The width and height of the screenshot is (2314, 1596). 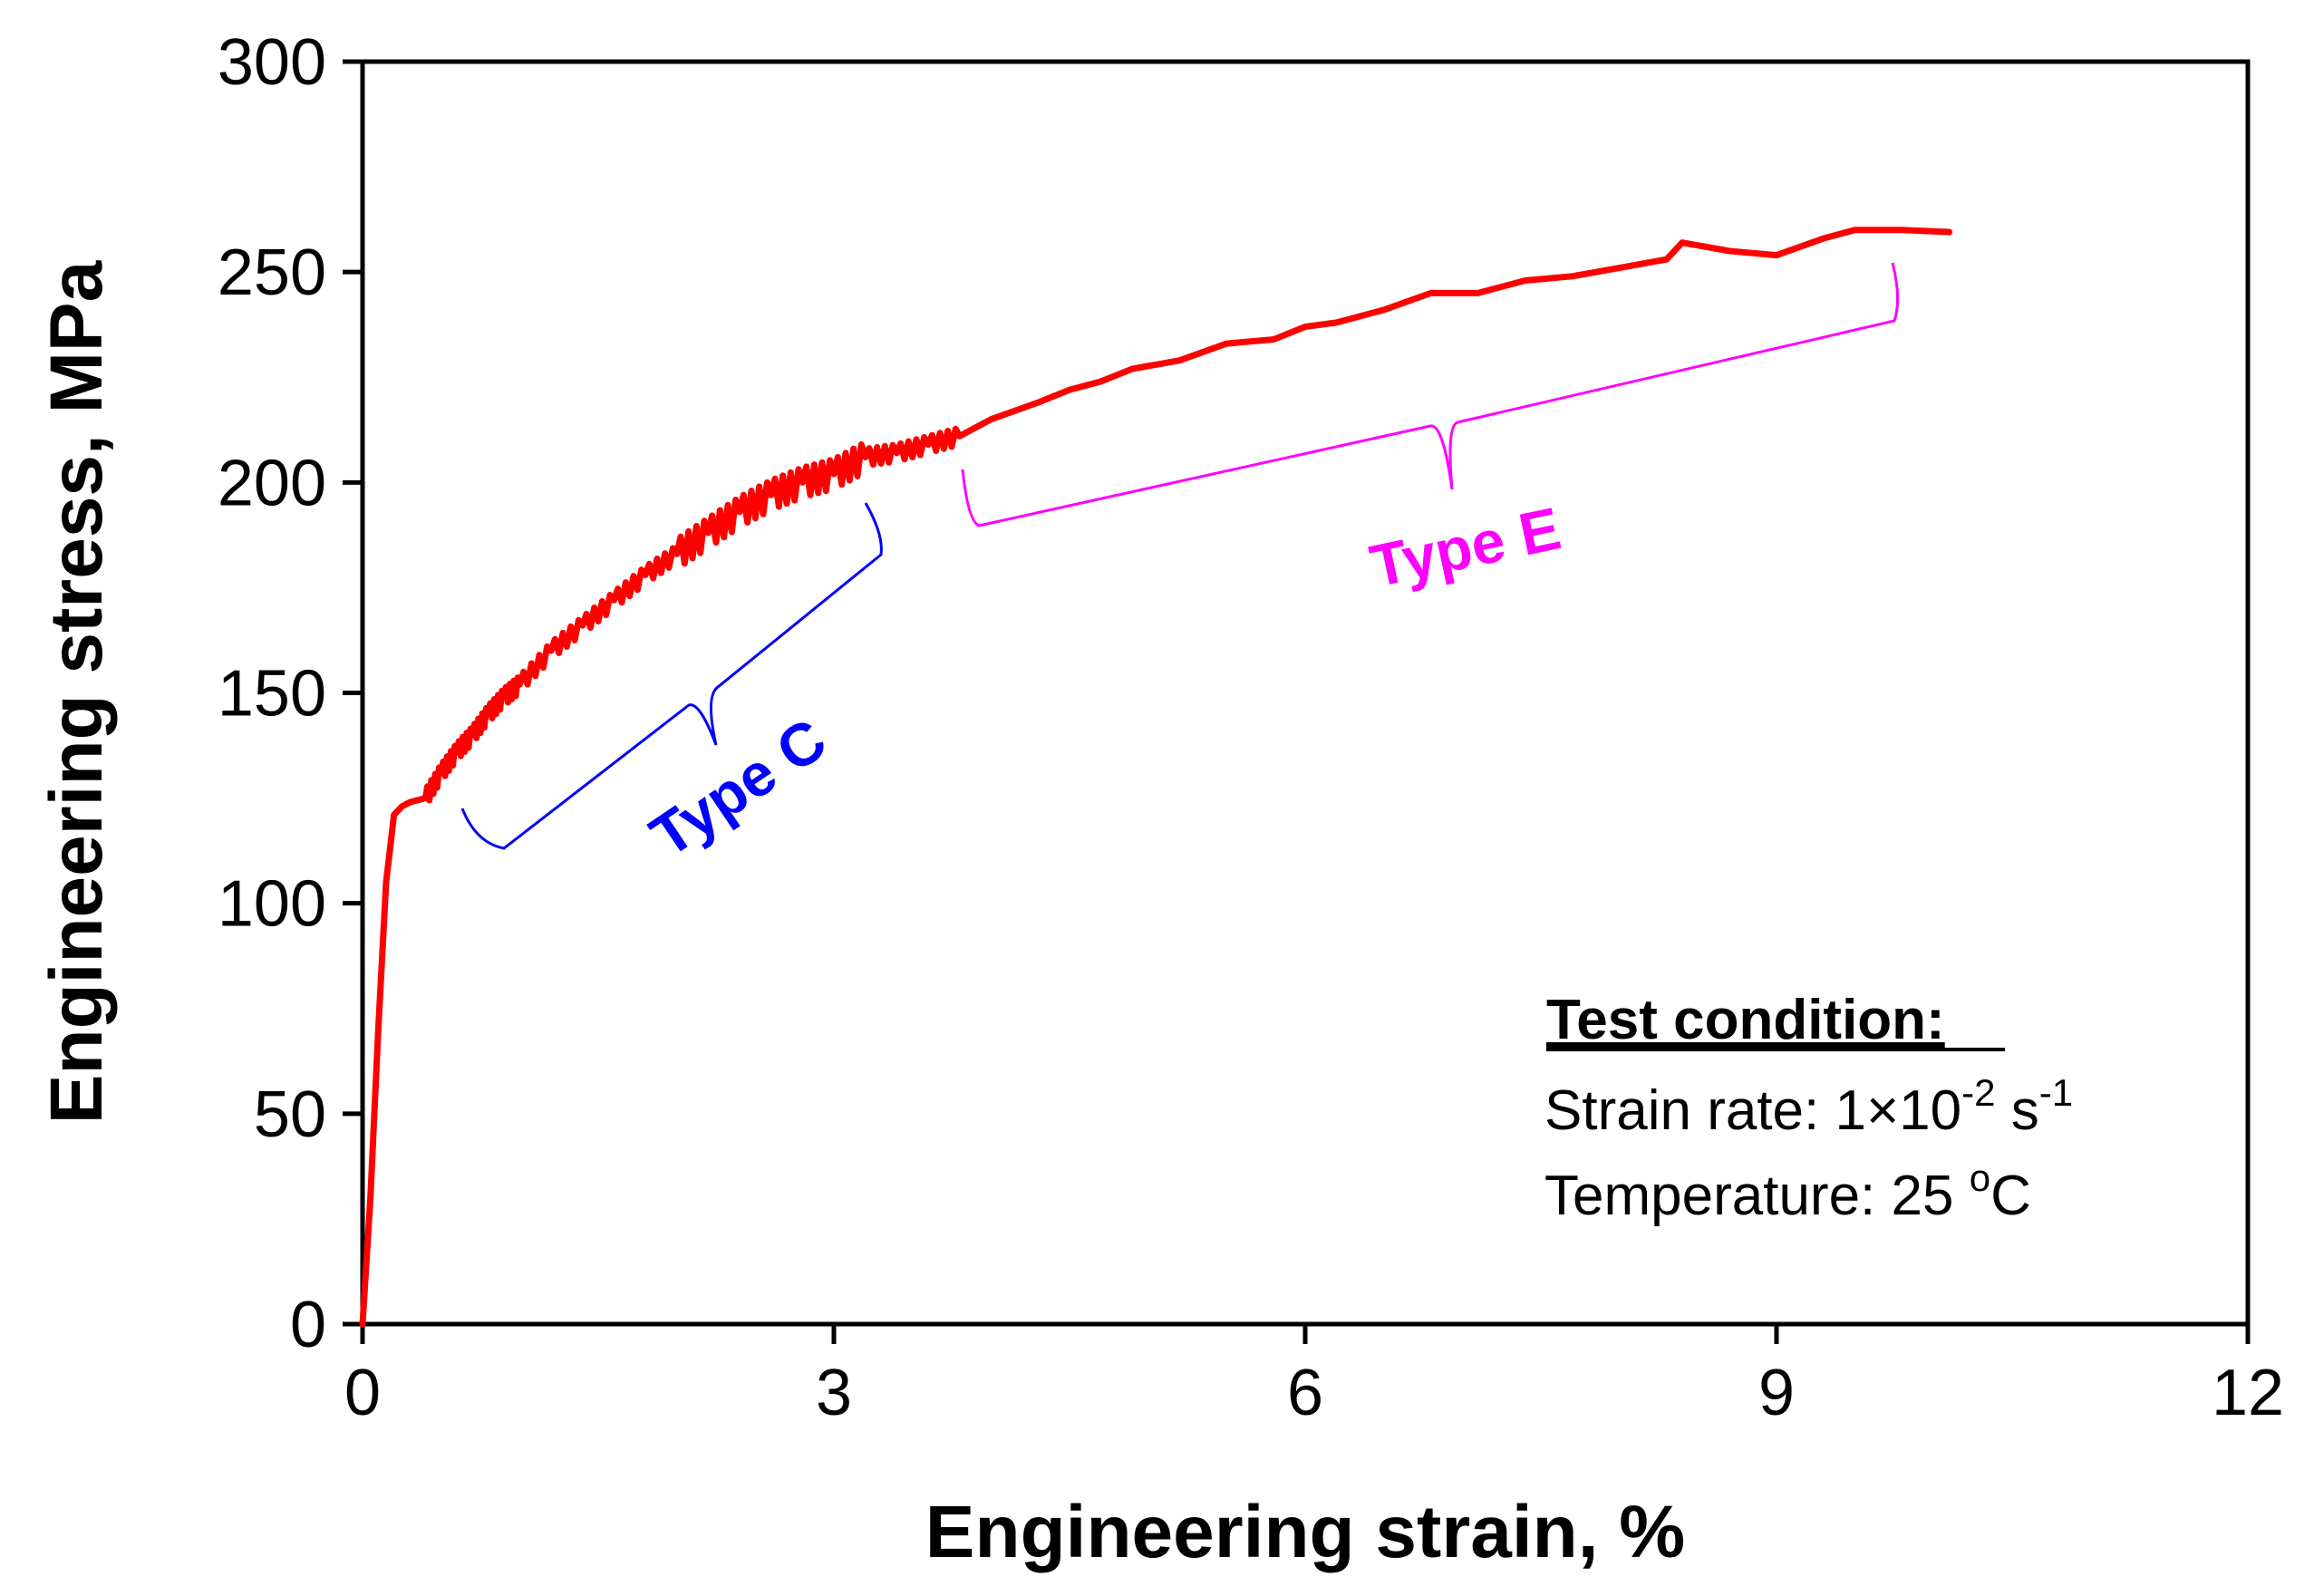 I want to click on temperature-unit: C, so click(x=2011, y=1196).